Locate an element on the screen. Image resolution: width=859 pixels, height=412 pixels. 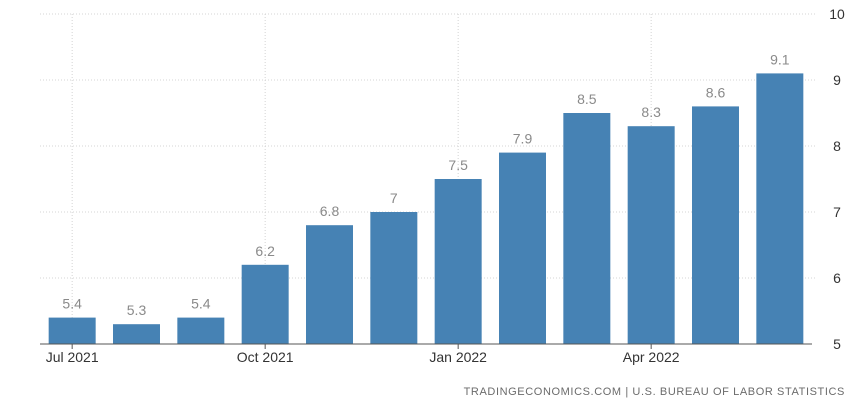
y-tick-label: 8 is located at coordinates (837, 146).